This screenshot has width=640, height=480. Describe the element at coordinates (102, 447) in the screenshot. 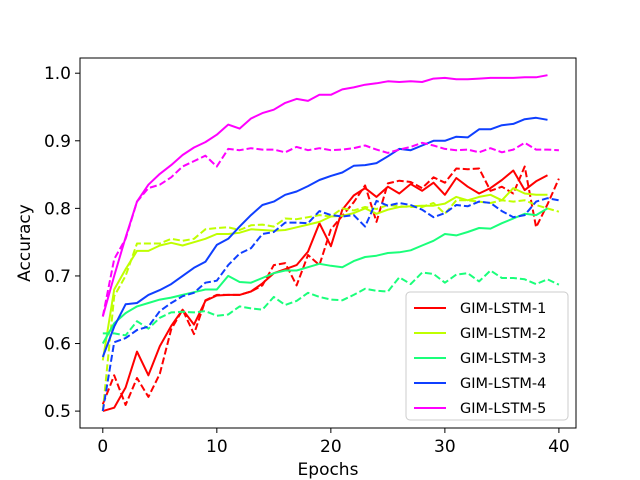

I see `x-tick-label: 0` at that location.